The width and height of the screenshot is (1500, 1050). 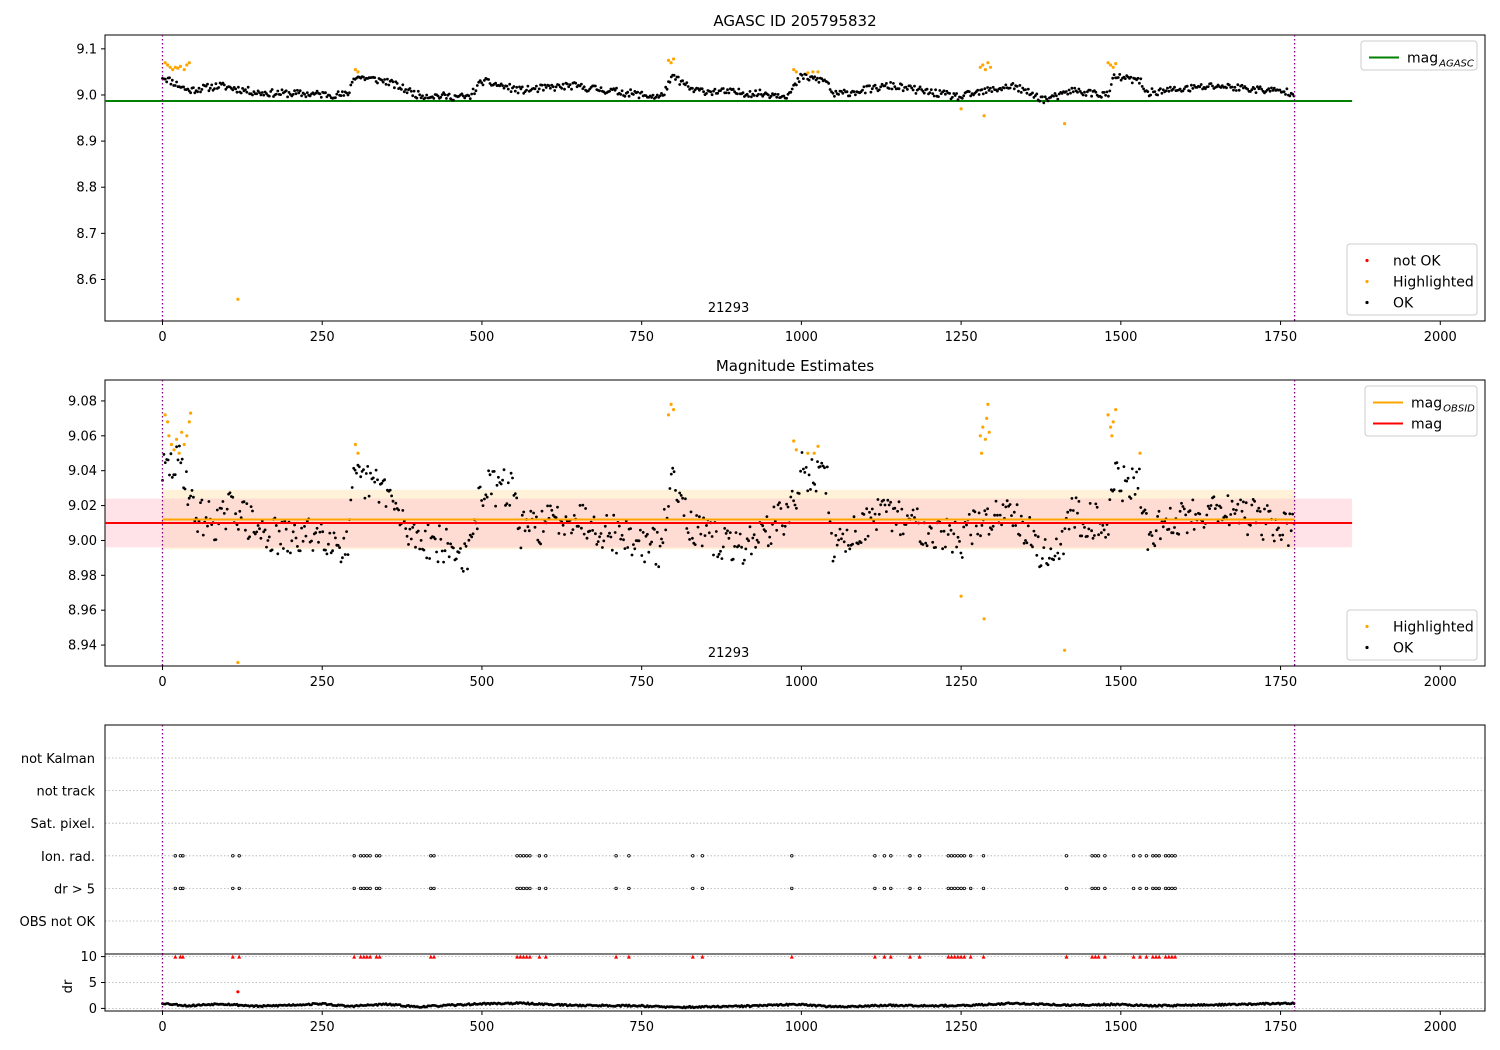 What do you see at coordinates (68, 857) in the screenshot?
I see `p3-row-label: Ion. rad.` at bounding box center [68, 857].